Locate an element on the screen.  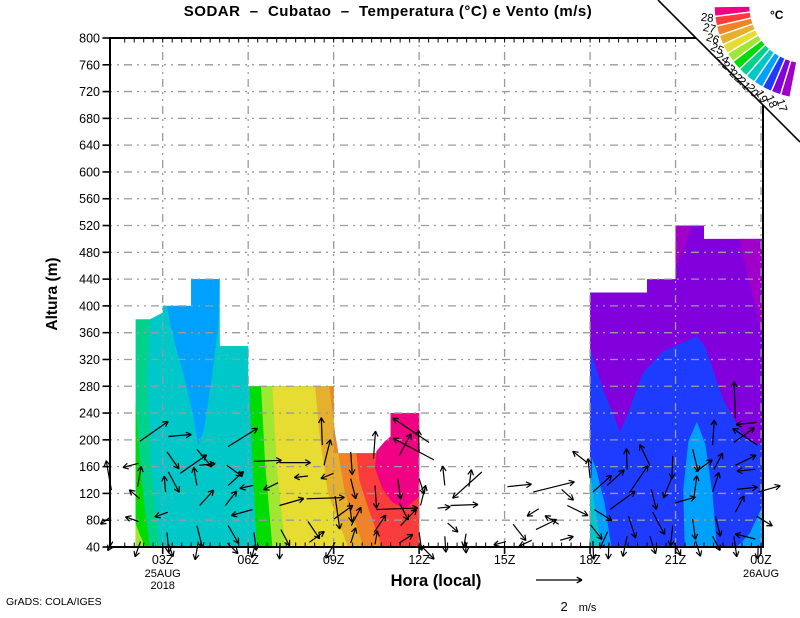
grads-credit: GrADS: COLA/IGES is located at coordinates (54, 602).